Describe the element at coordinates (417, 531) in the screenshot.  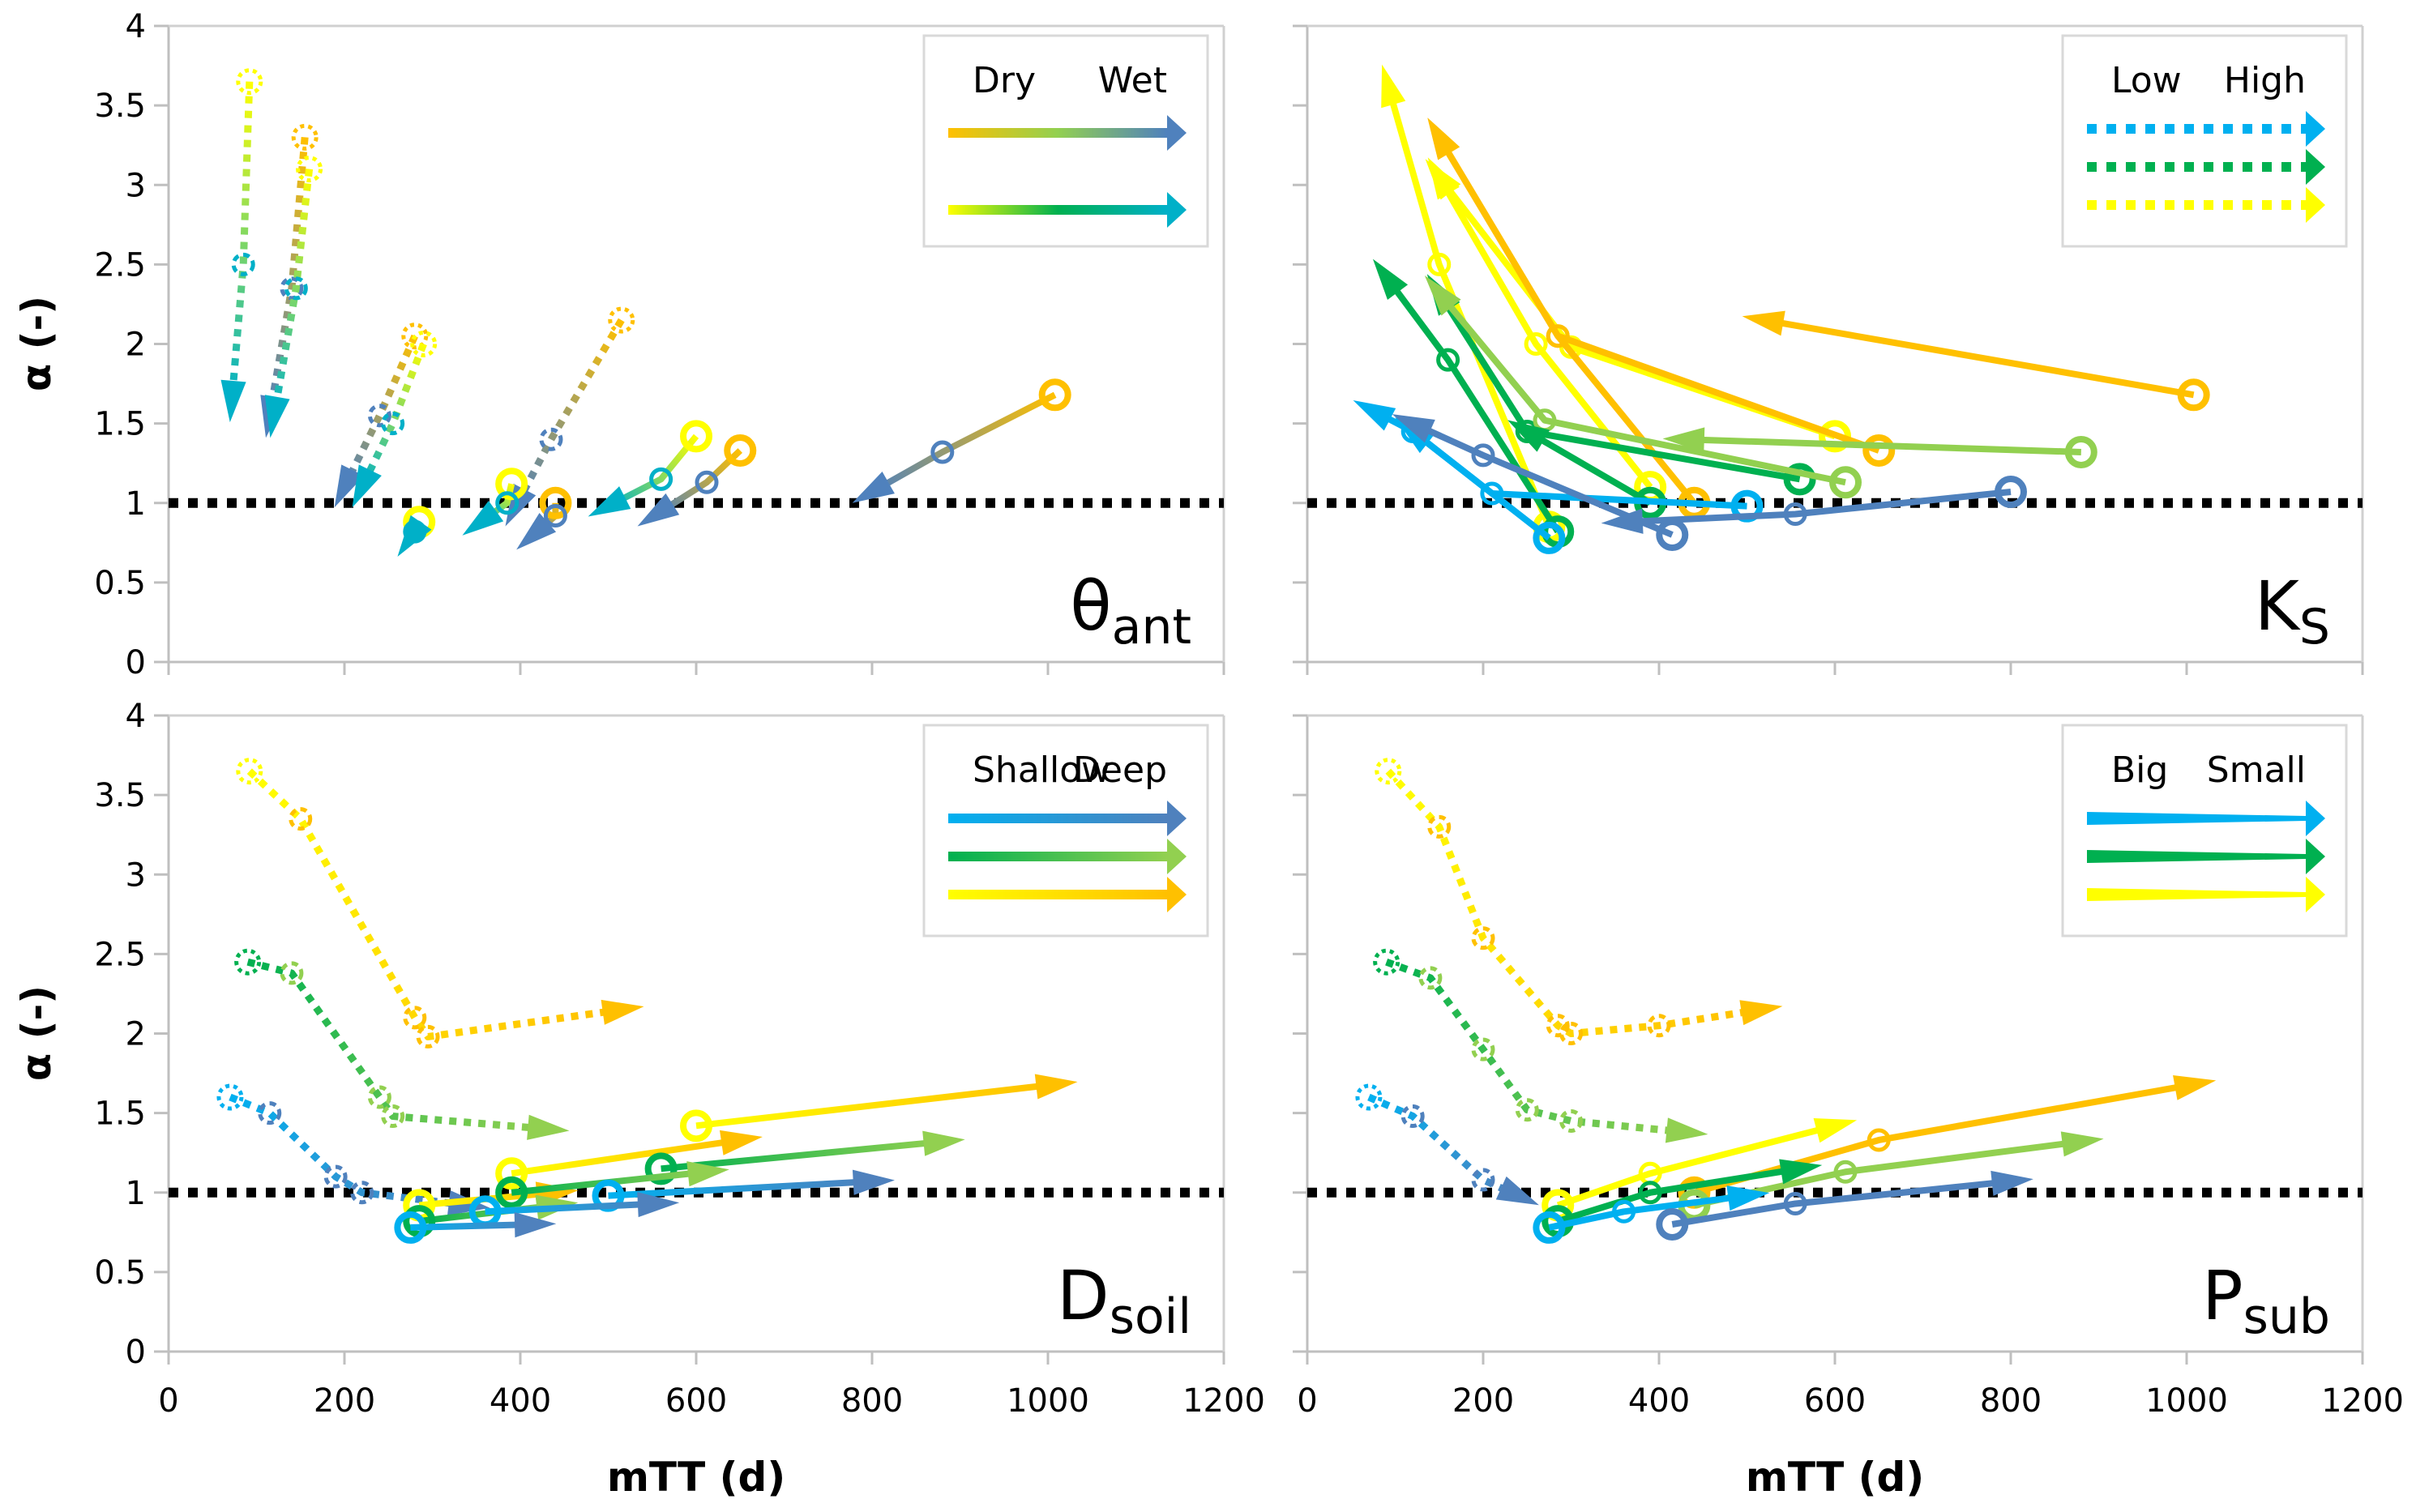
I see `series-solid-yellow-teal-a` at that location.